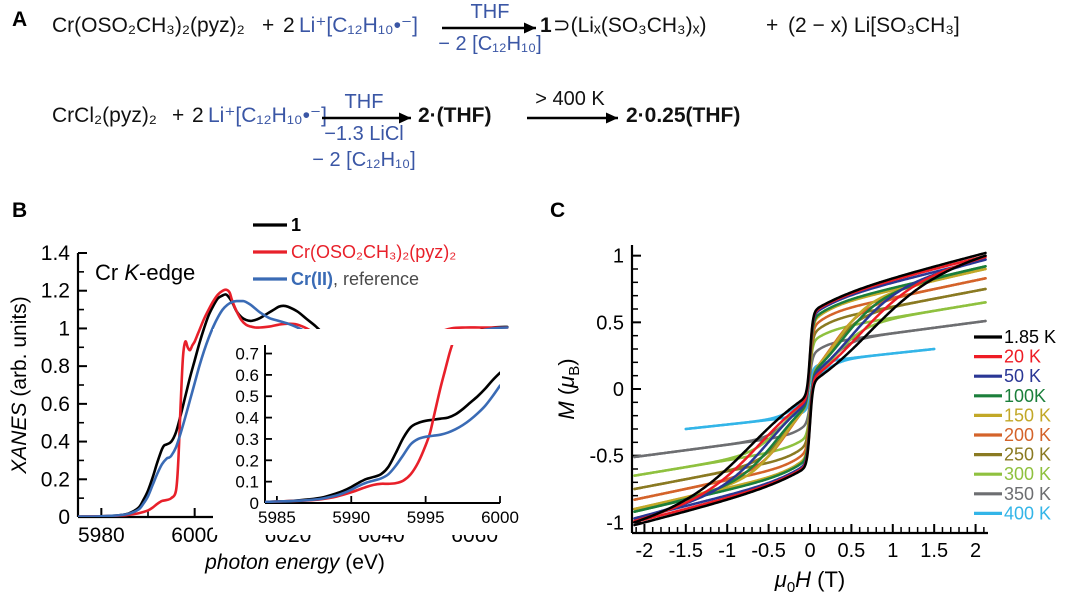 This screenshot has width=1080, height=598. I want to click on panel-label-c: C, so click(558, 210).